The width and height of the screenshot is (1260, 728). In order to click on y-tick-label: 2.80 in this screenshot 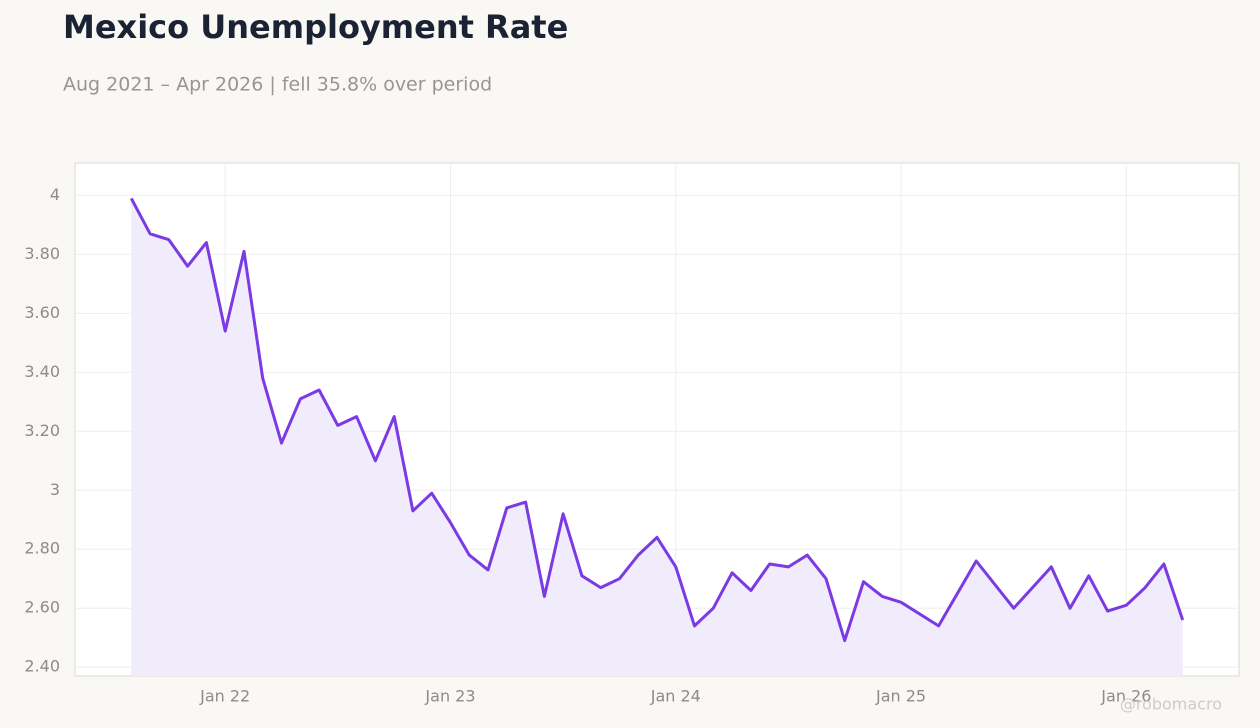, I will do `click(42, 548)`.